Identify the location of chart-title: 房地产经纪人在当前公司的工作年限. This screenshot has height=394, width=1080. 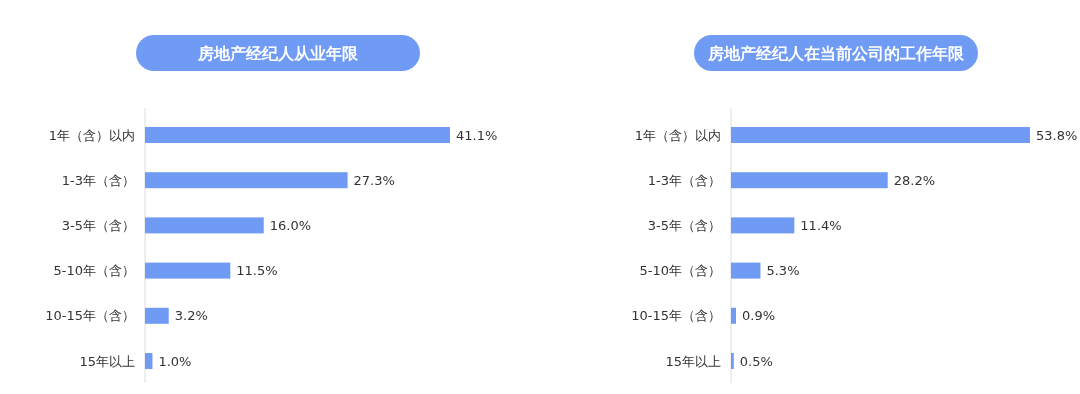
(836, 53).